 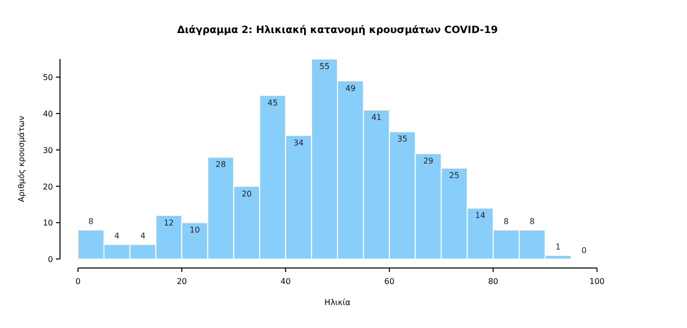 I want to click on y-tick-label: 0, so click(x=50, y=259).